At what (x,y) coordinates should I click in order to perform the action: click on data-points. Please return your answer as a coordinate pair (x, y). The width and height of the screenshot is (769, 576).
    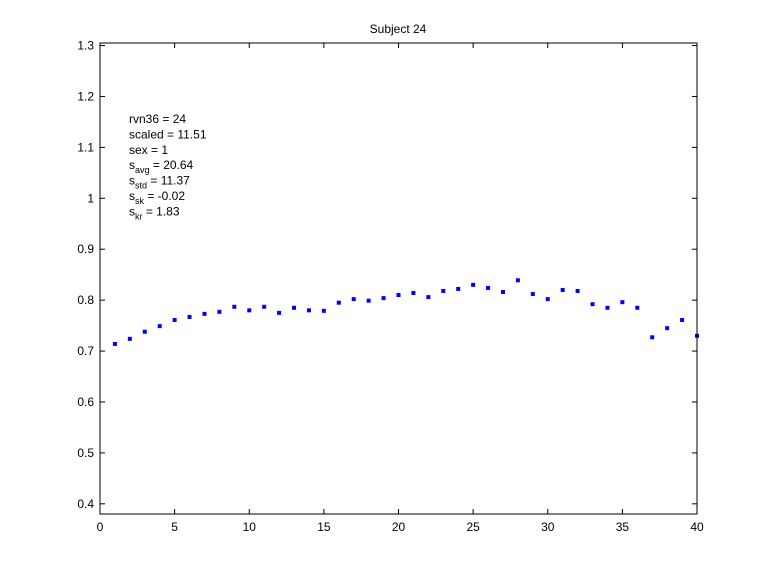
    Looking at the image, I should click on (405, 312).